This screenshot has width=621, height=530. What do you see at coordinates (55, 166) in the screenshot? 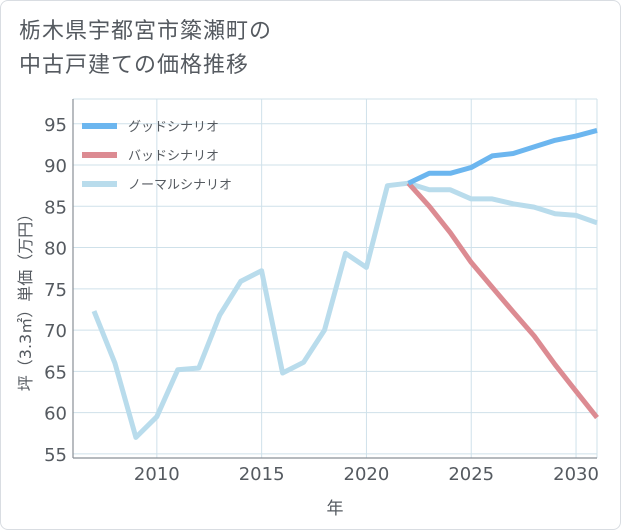
I see `y-tick-label-90: 90` at bounding box center [55, 166].